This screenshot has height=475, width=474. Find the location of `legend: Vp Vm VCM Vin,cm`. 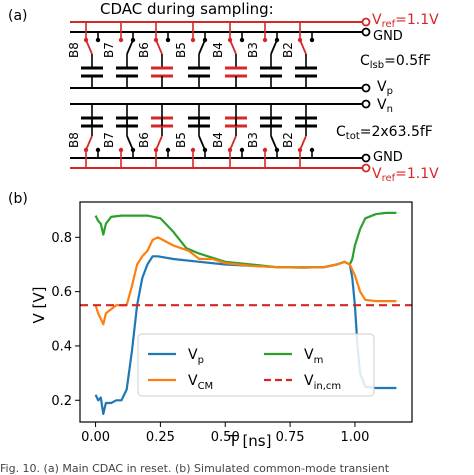

legend: Vp Vm VCM Vin,cm is located at coordinates (256, 365).